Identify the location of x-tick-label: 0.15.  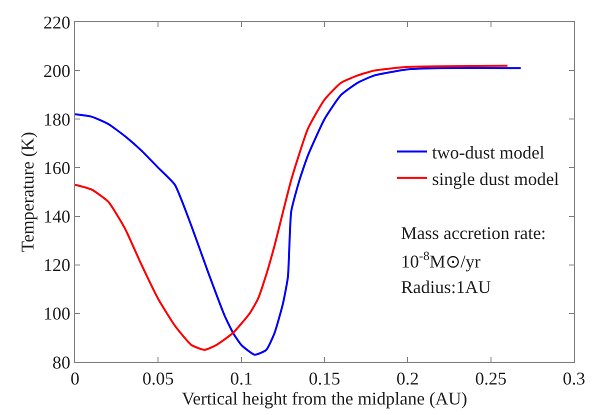
(324, 378).